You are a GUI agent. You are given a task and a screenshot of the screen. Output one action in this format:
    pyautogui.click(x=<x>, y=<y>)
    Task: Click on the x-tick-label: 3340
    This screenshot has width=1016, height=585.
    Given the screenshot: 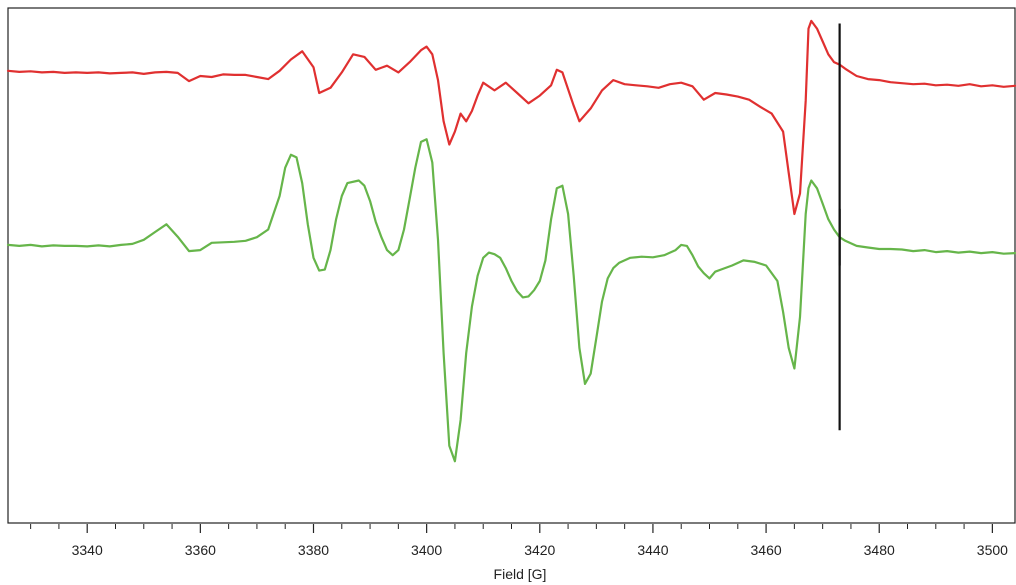 What is the action you would take?
    pyautogui.click(x=87, y=550)
    